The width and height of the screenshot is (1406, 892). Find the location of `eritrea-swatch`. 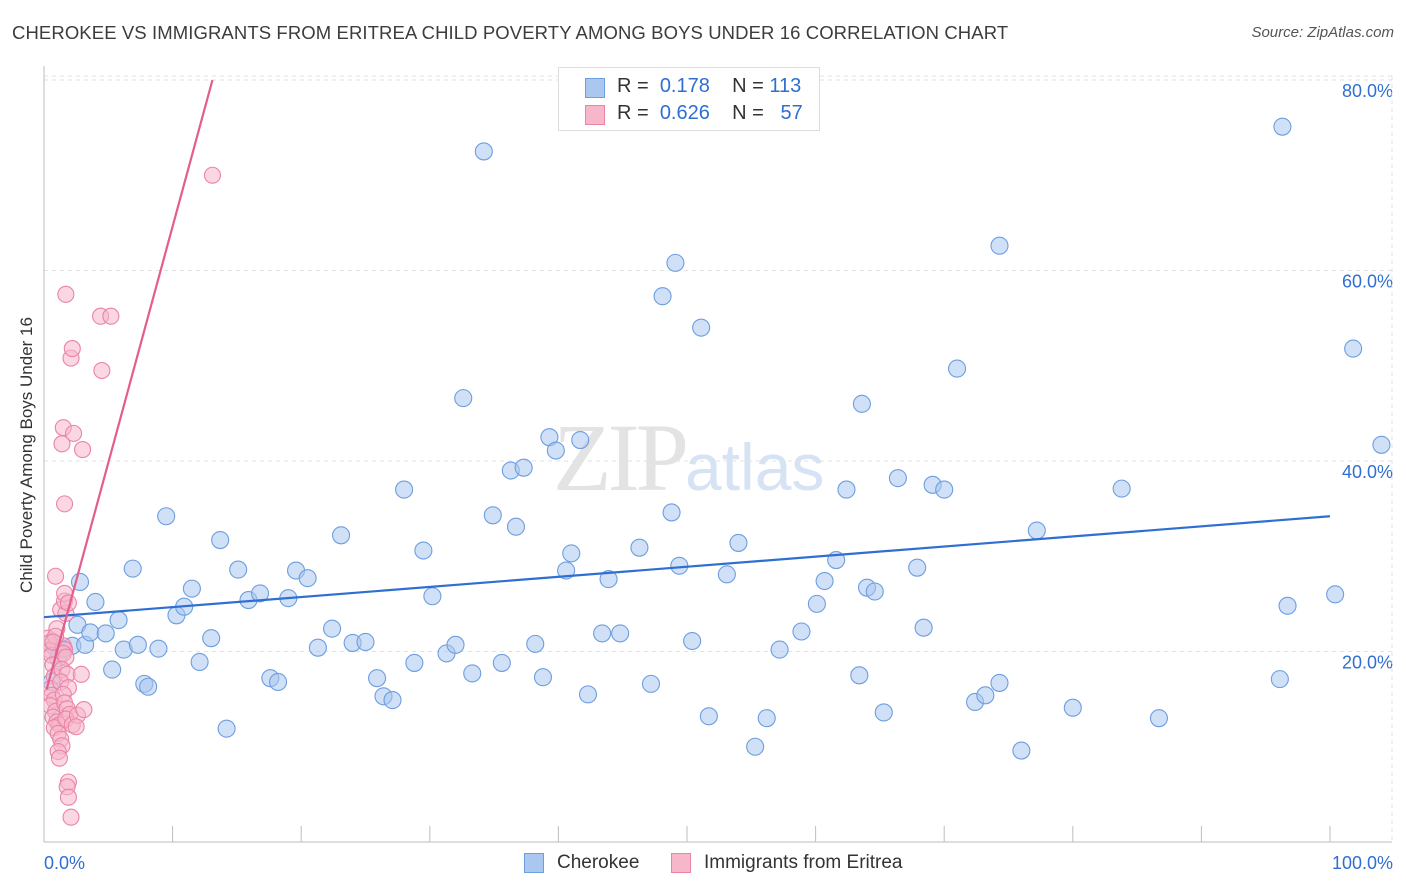

eritrea-swatch is located at coordinates (595, 115).